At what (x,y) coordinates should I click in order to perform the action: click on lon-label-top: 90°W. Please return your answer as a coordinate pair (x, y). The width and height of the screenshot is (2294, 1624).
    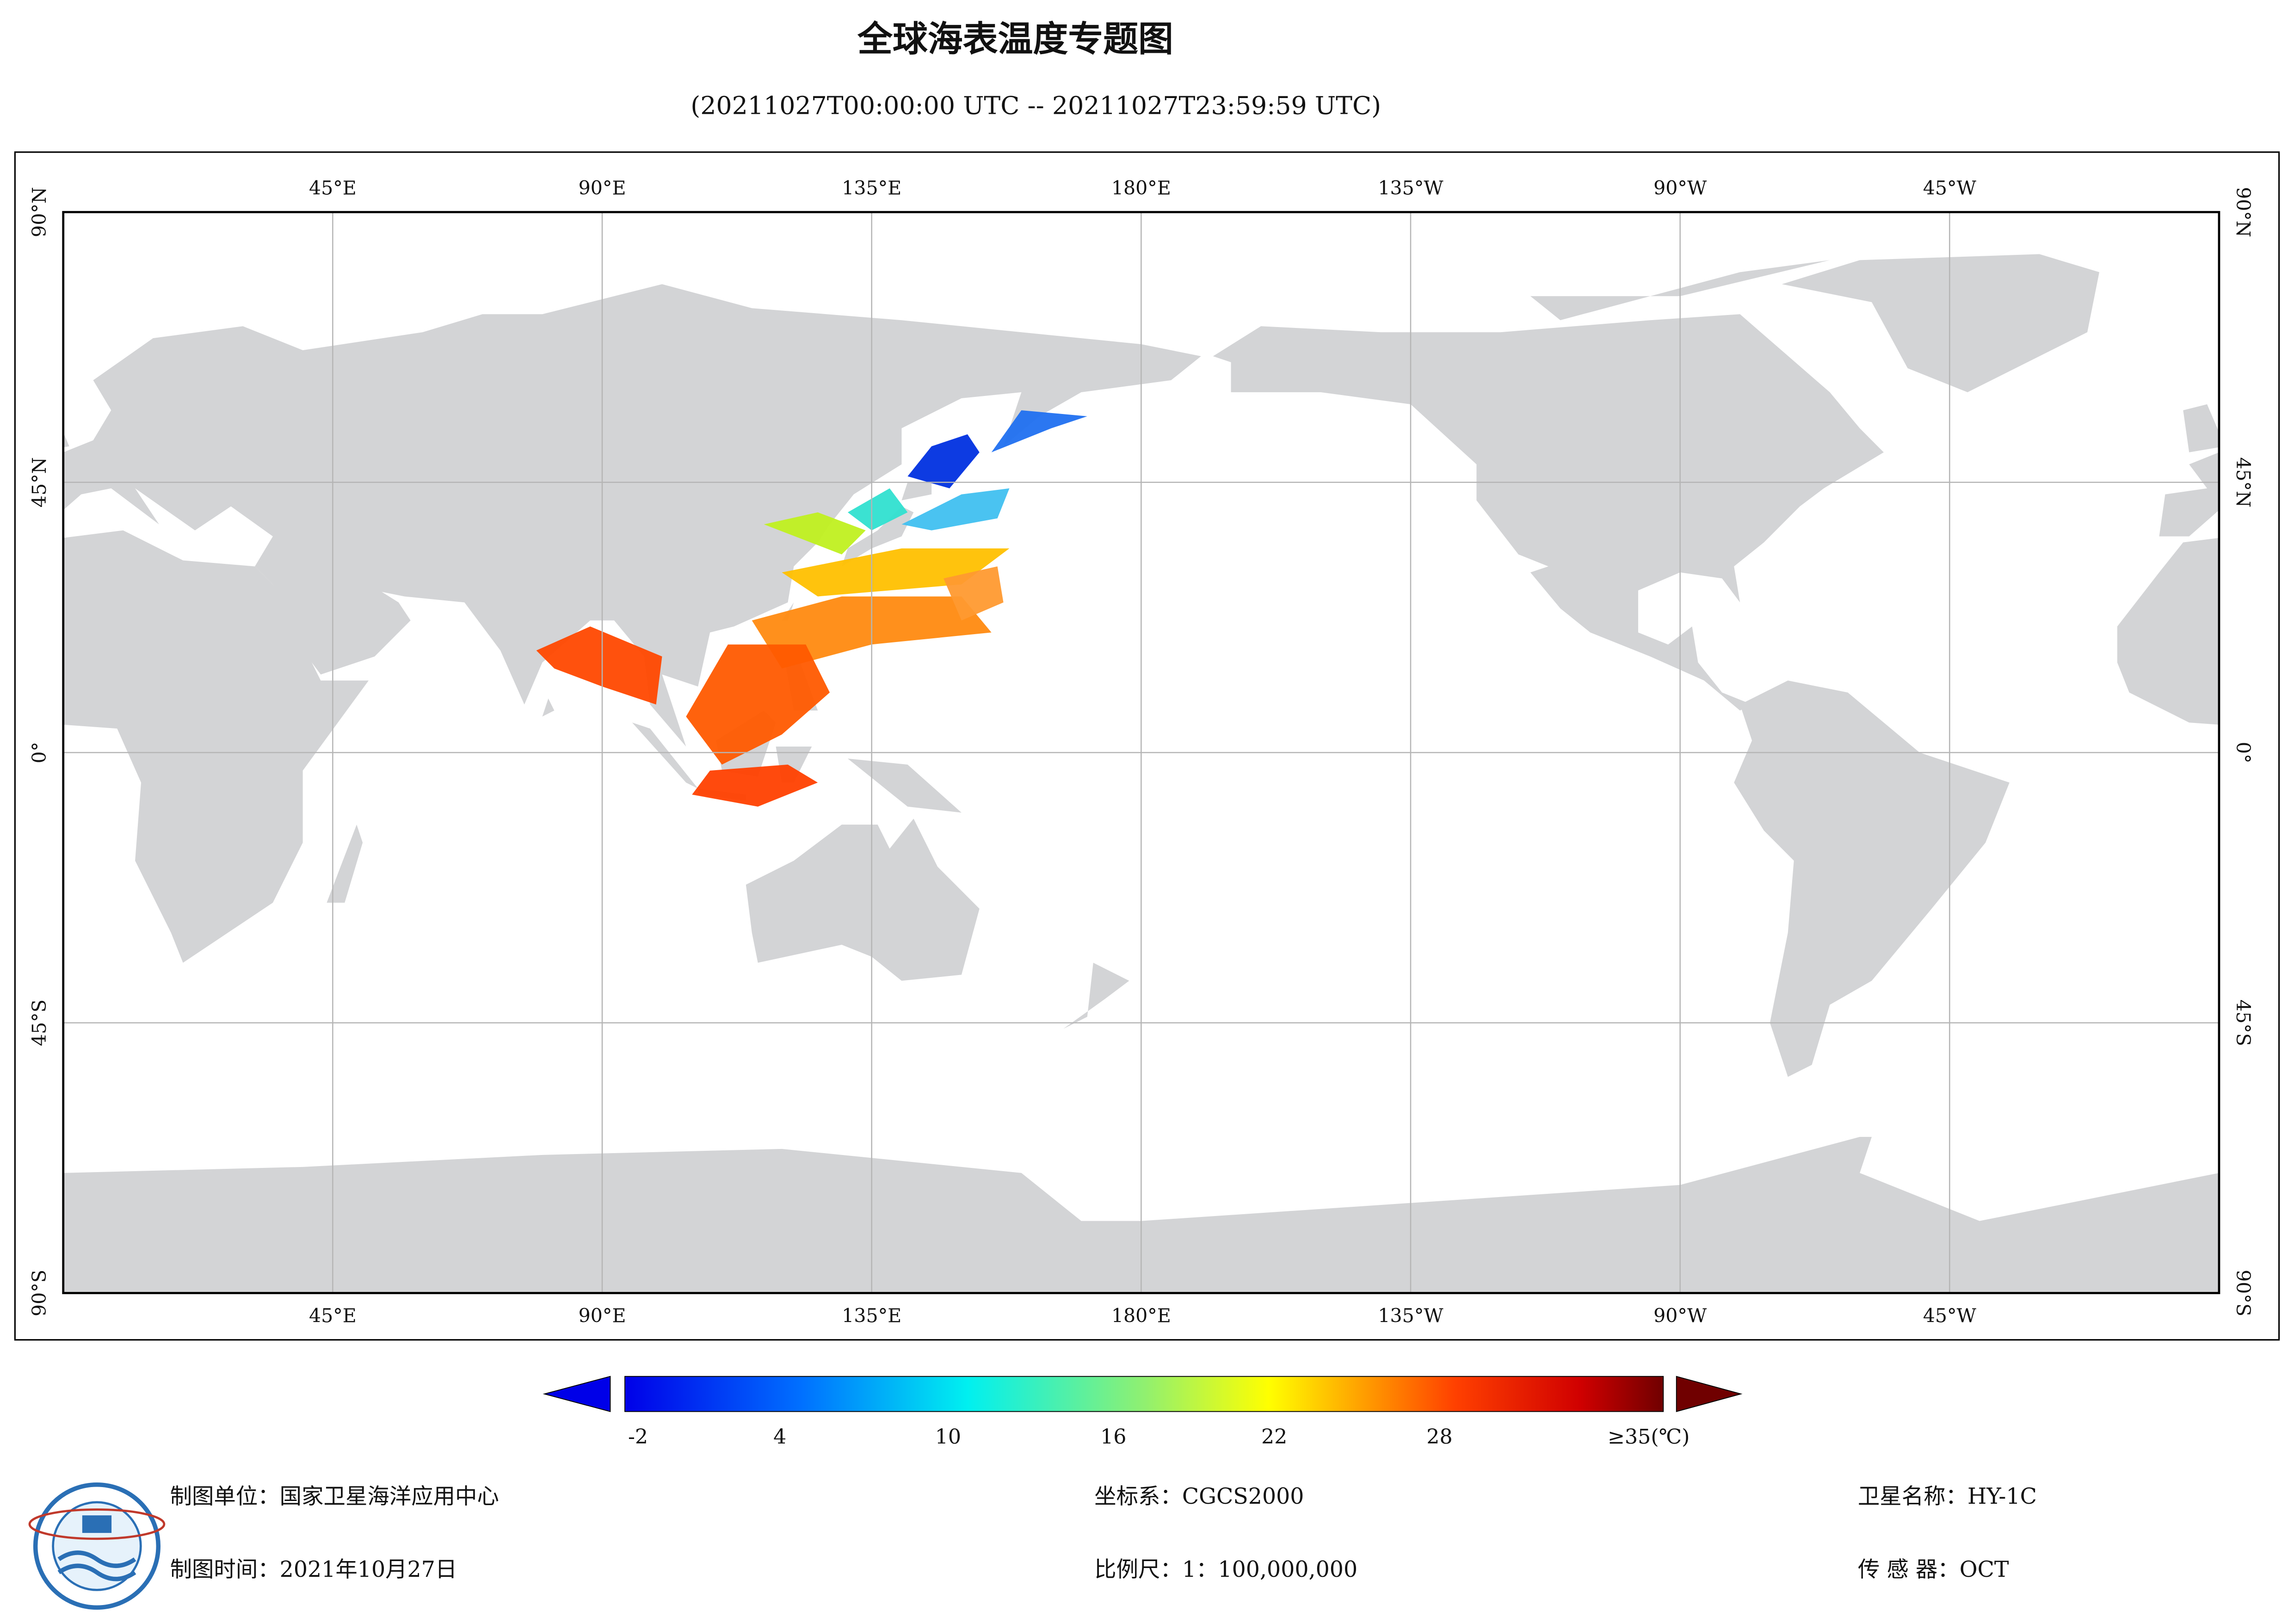
    Looking at the image, I should click on (1680, 188).